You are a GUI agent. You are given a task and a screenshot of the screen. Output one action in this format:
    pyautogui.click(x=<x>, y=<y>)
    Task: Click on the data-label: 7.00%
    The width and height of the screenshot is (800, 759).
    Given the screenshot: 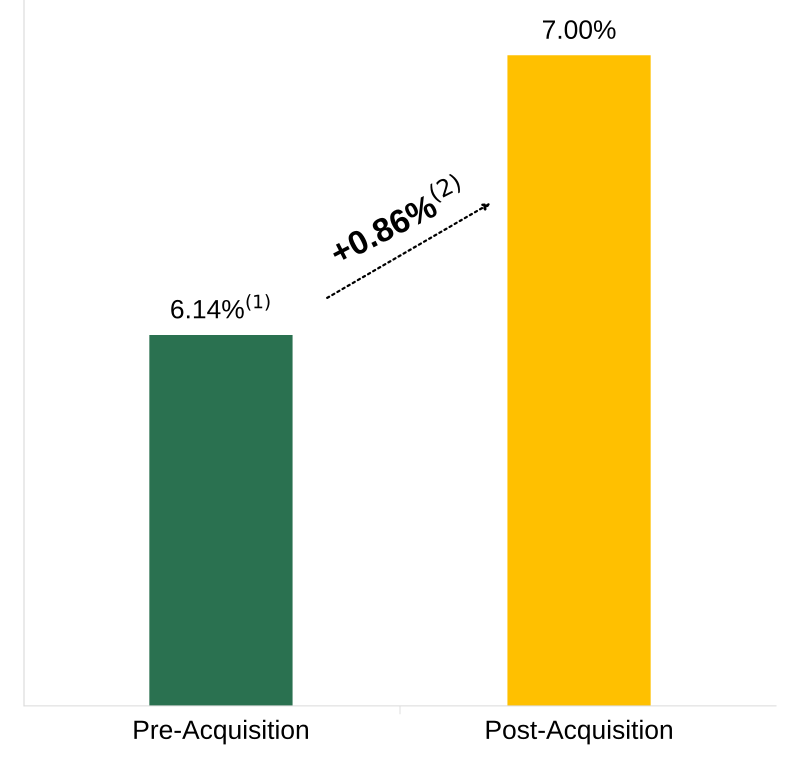 What is the action you would take?
    pyautogui.click(x=579, y=29)
    